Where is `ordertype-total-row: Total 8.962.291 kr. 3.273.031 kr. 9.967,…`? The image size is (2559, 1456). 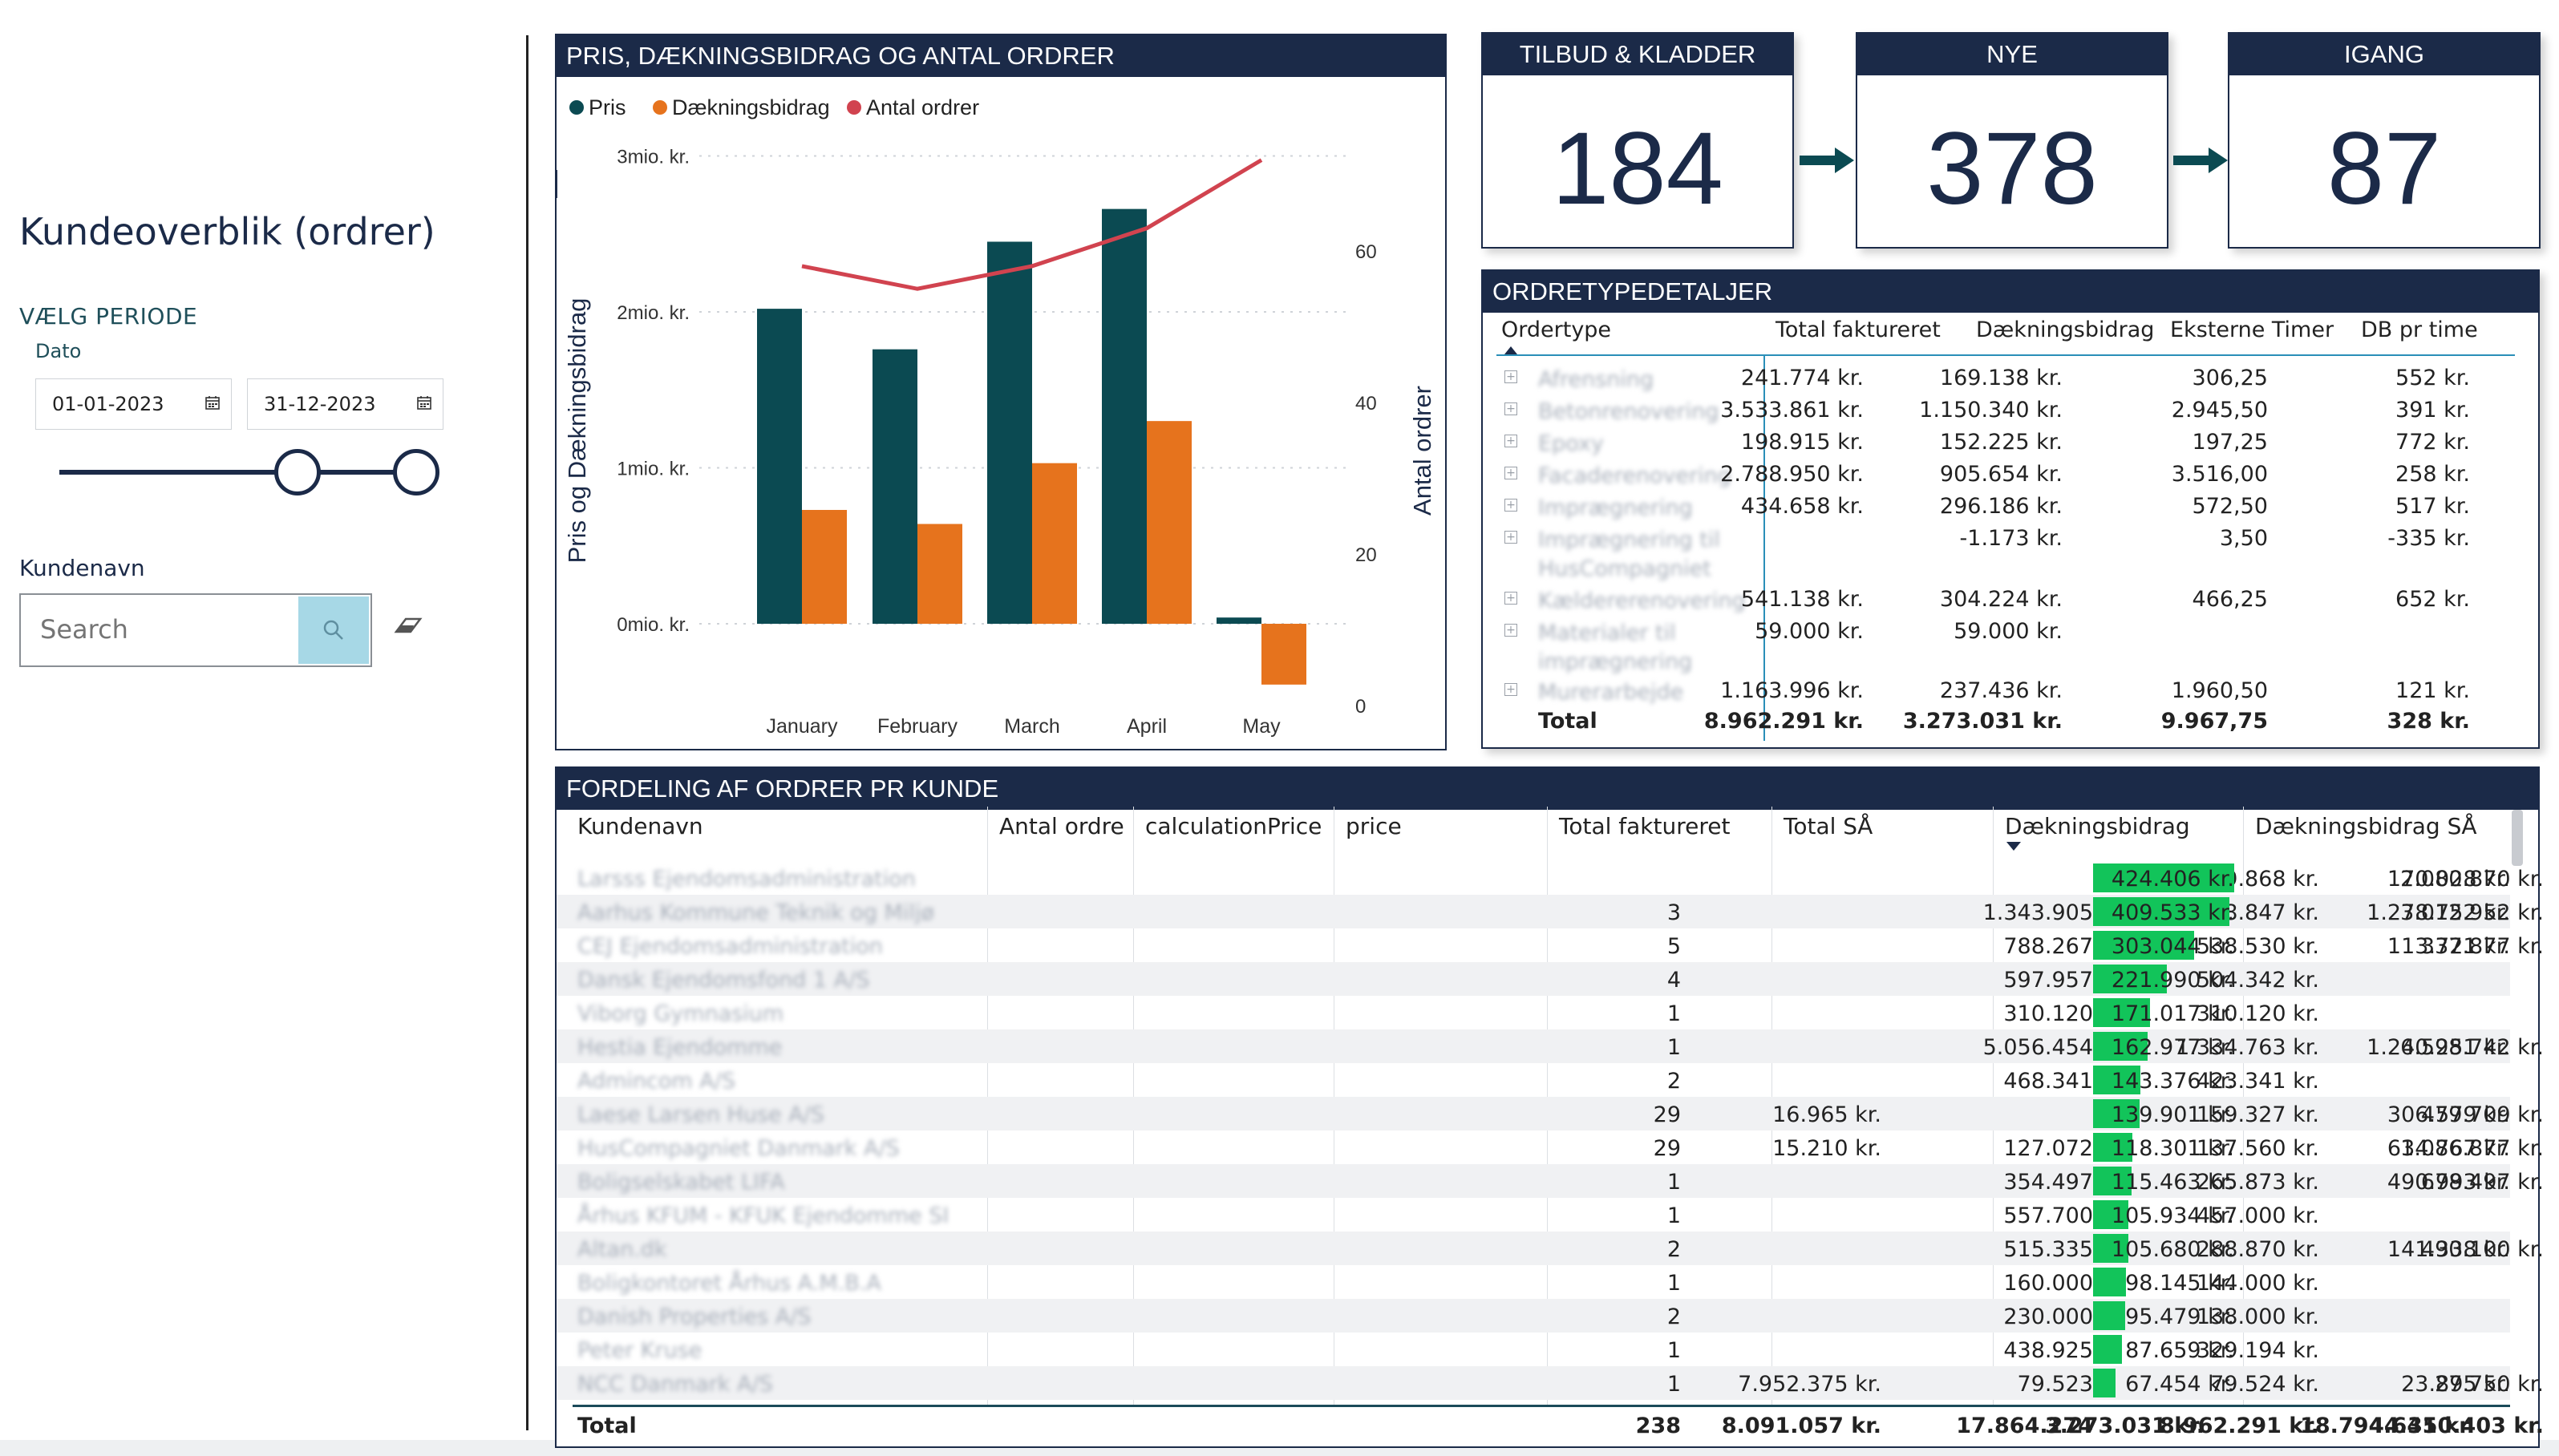
ordertype-total-row: Total 8.962.291 kr. 3.273.031 kr. 9.967,… is located at coordinates (1999, 725).